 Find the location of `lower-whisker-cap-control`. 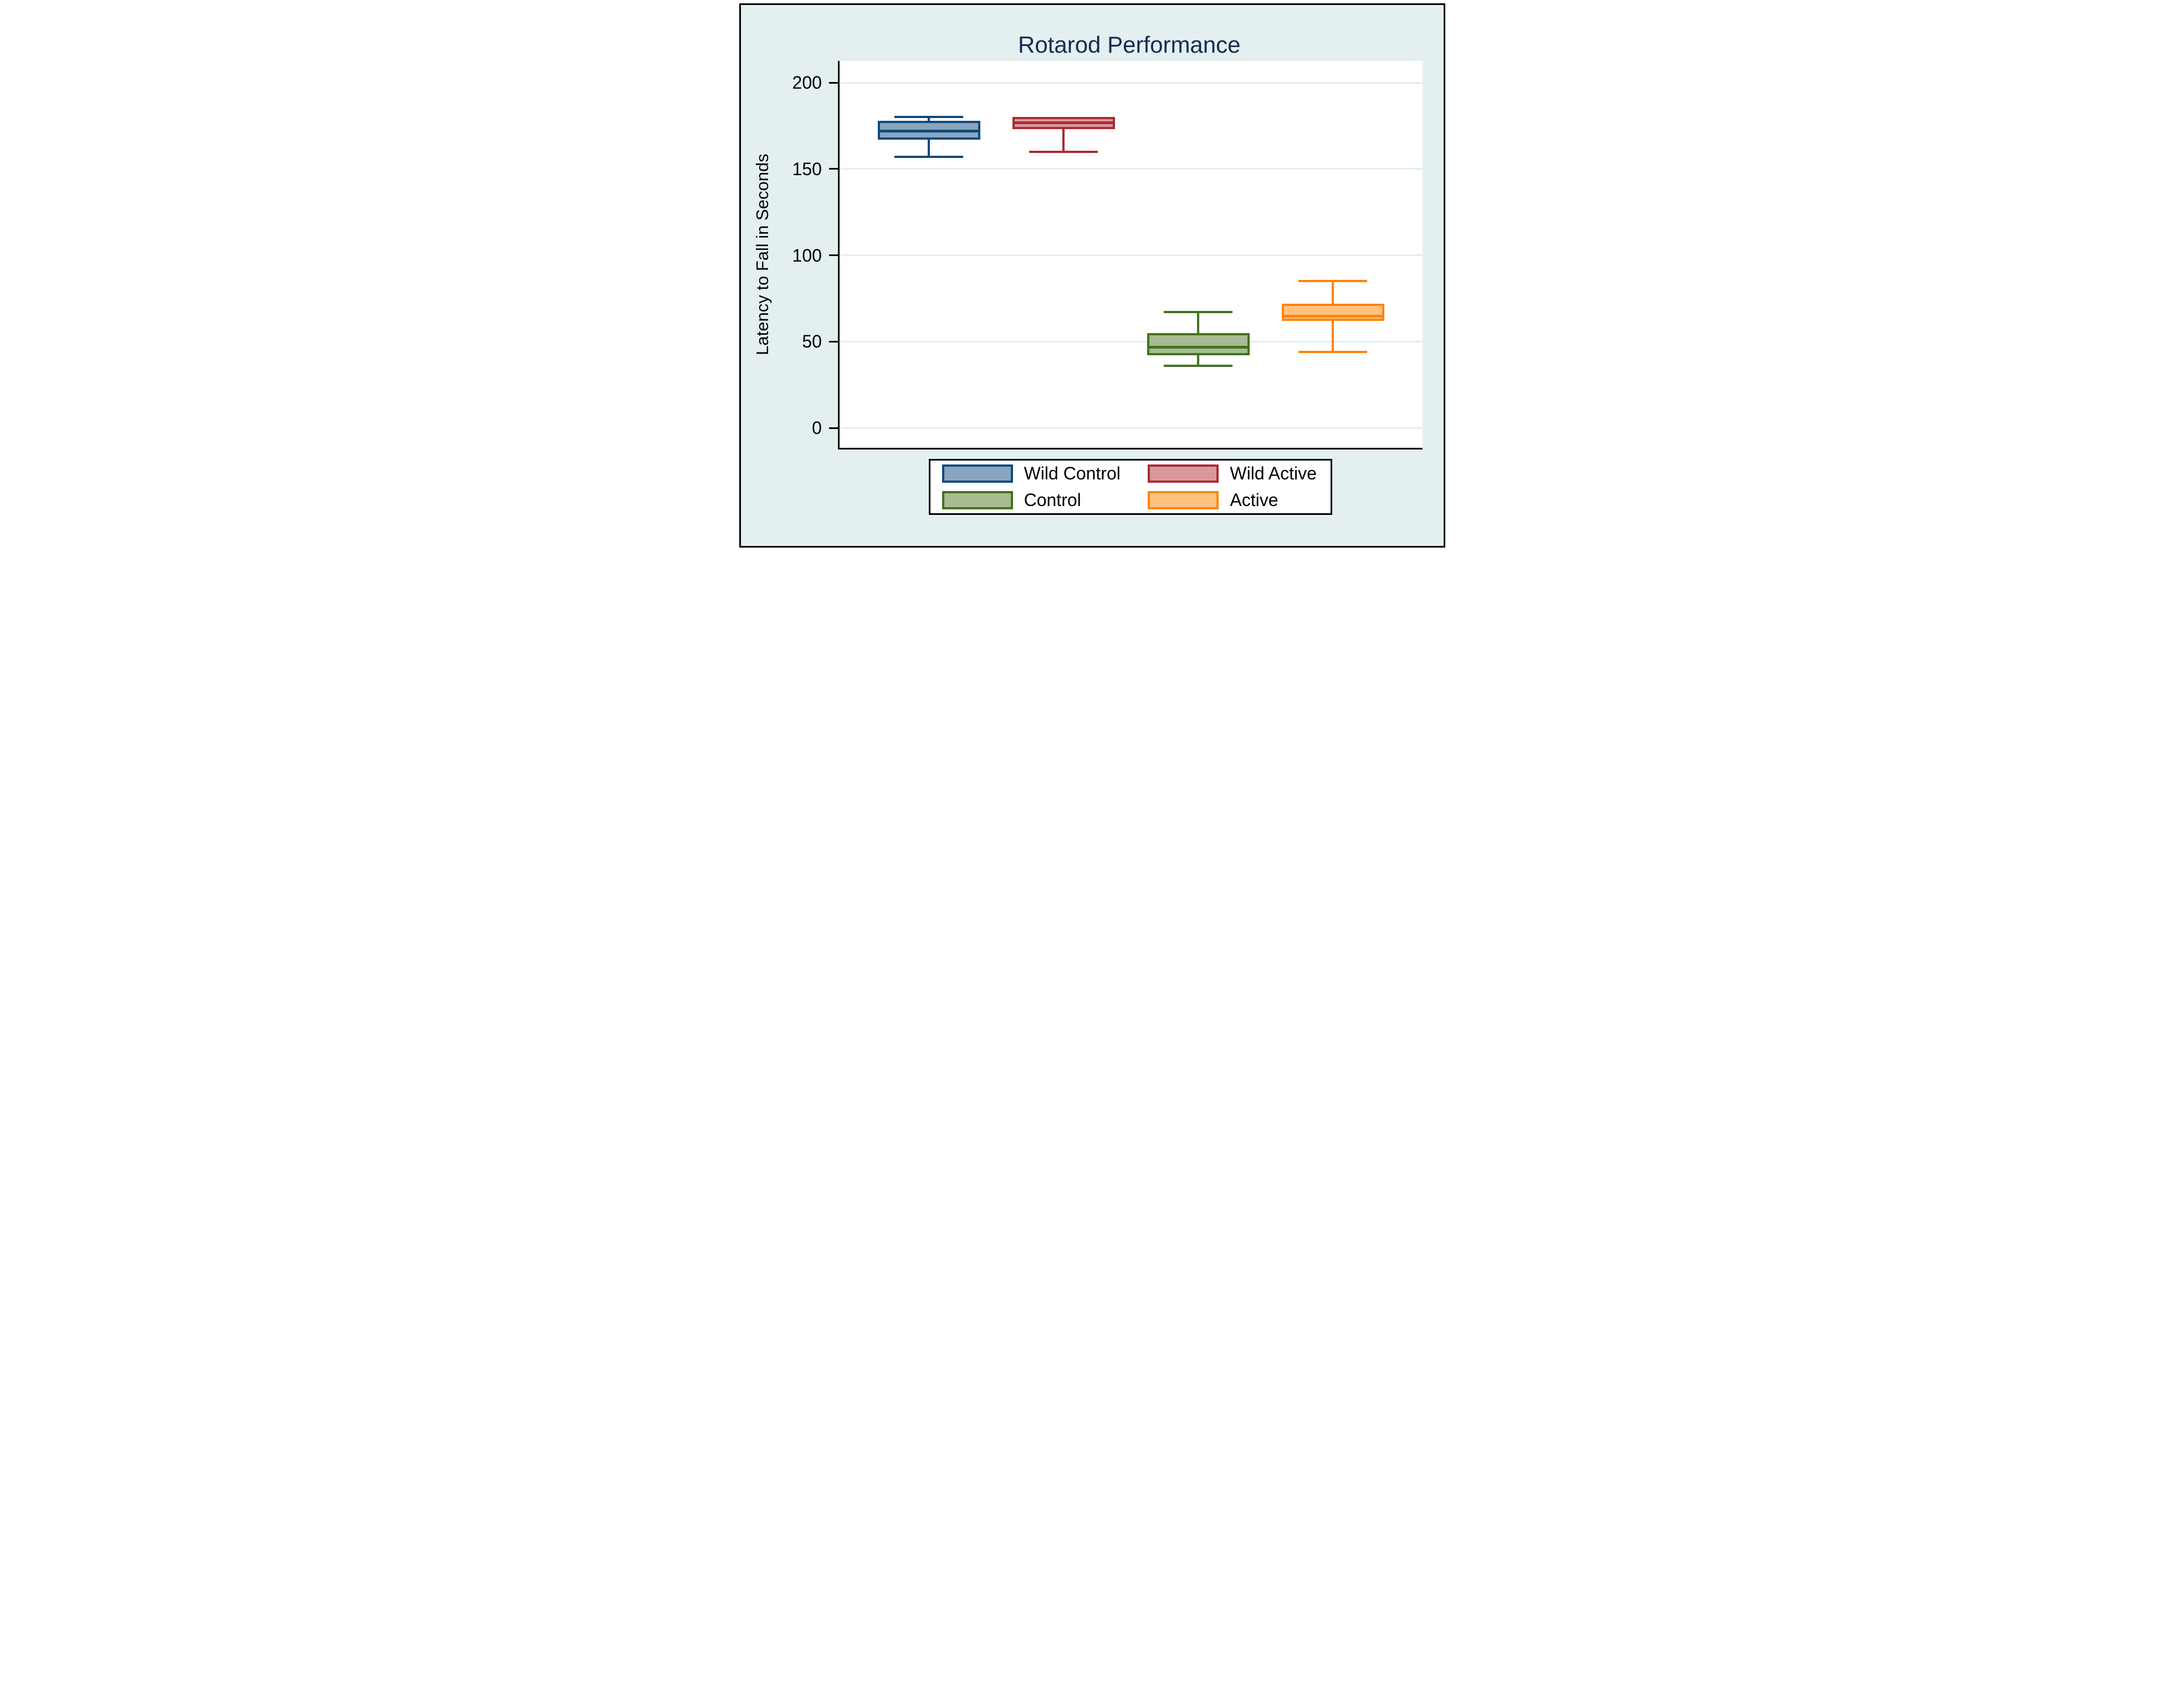

lower-whisker-cap-control is located at coordinates (1199, 366).